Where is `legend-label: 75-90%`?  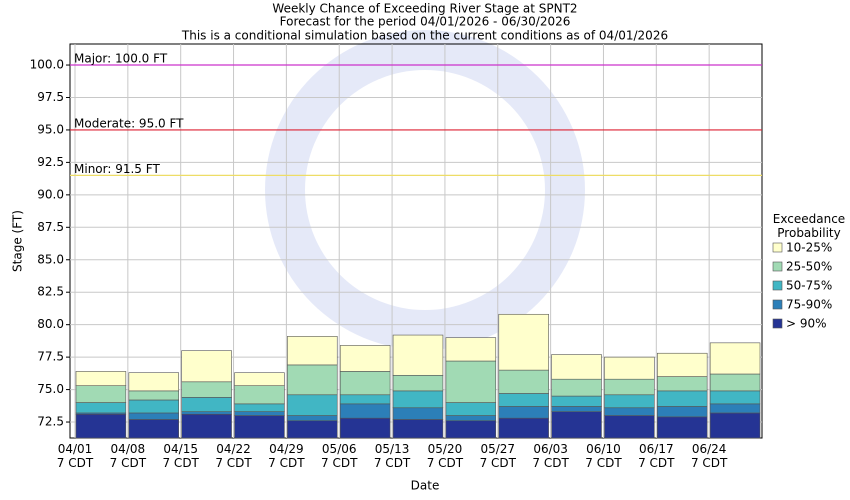
legend-label: 75-90% is located at coordinates (809, 305).